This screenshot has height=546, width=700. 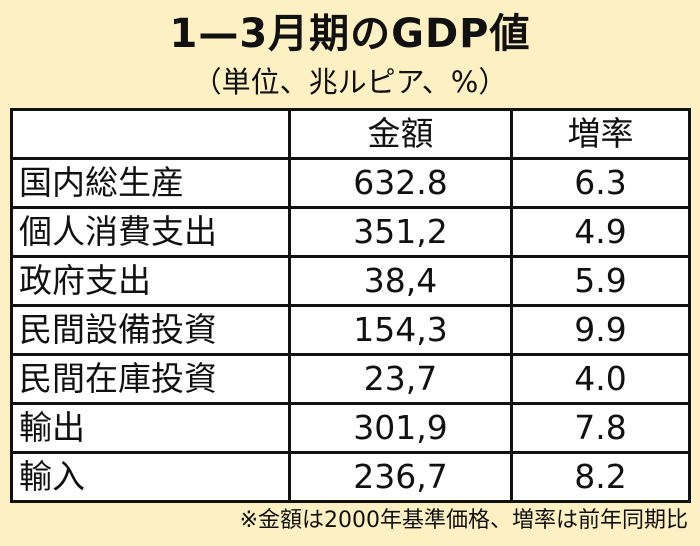 What do you see at coordinates (150, 477) in the screenshot?
I see `row-item: 輸入` at bounding box center [150, 477].